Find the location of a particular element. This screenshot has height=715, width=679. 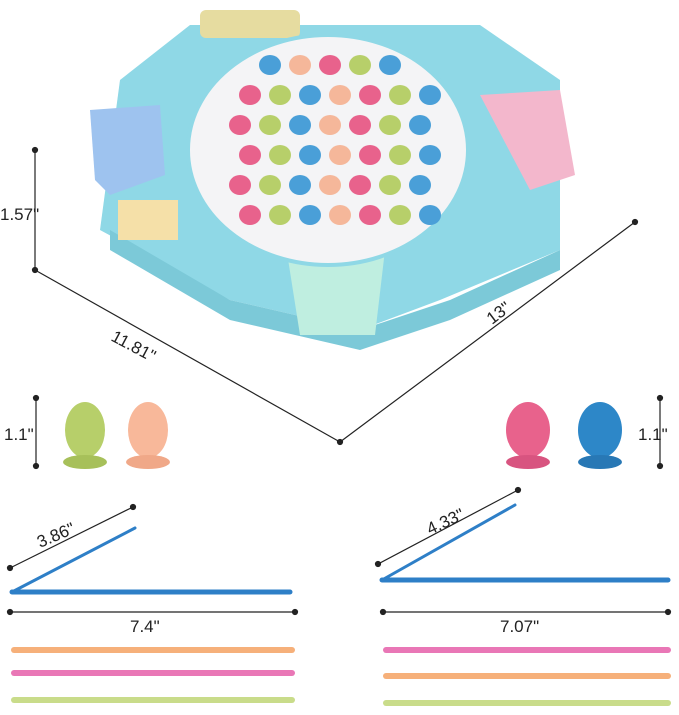

right-rod-arm-label: 4.33" is located at coordinates (445, 522).